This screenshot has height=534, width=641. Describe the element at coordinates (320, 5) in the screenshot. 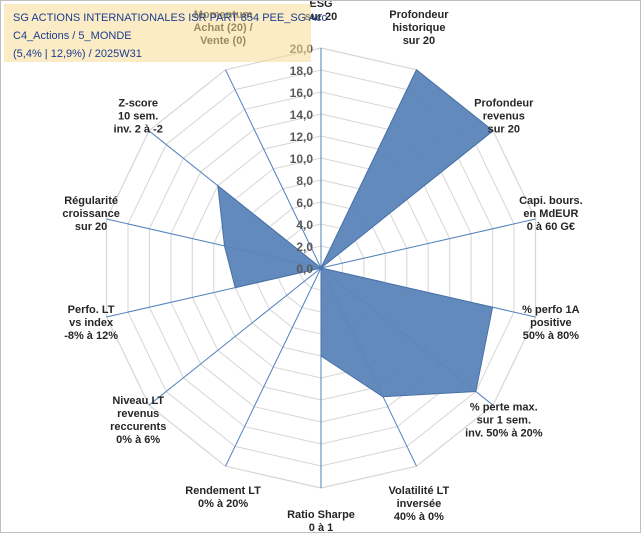

I see `axis-label-line: ESG` at that location.